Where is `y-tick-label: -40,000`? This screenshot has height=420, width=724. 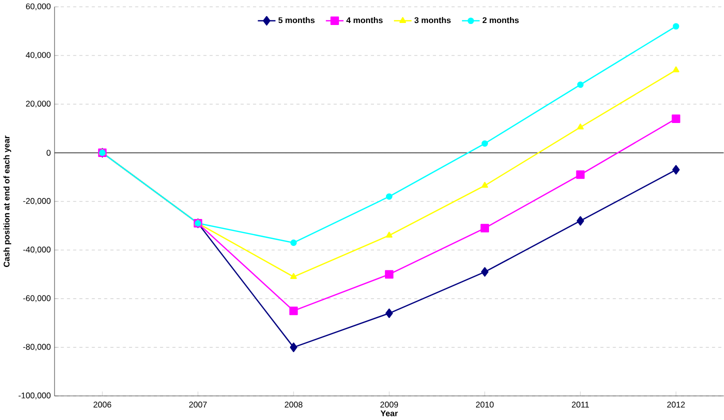
y-tick-label: -40,000 is located at coordinates (37, 250).